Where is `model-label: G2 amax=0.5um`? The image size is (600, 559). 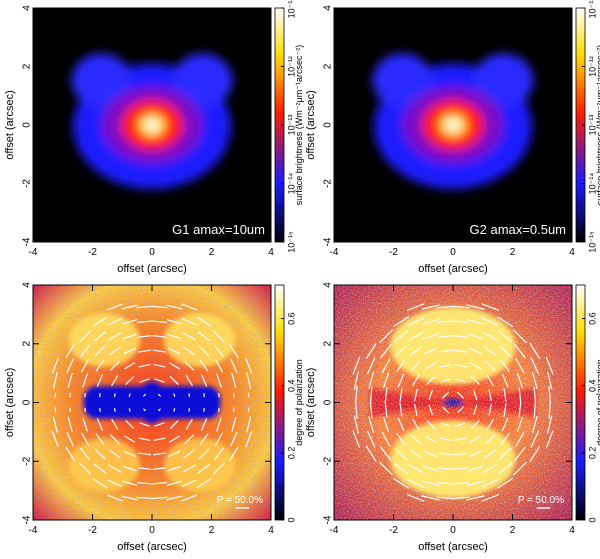
model-label: G2 amax=0.5um is located at coordinates (518, 229).